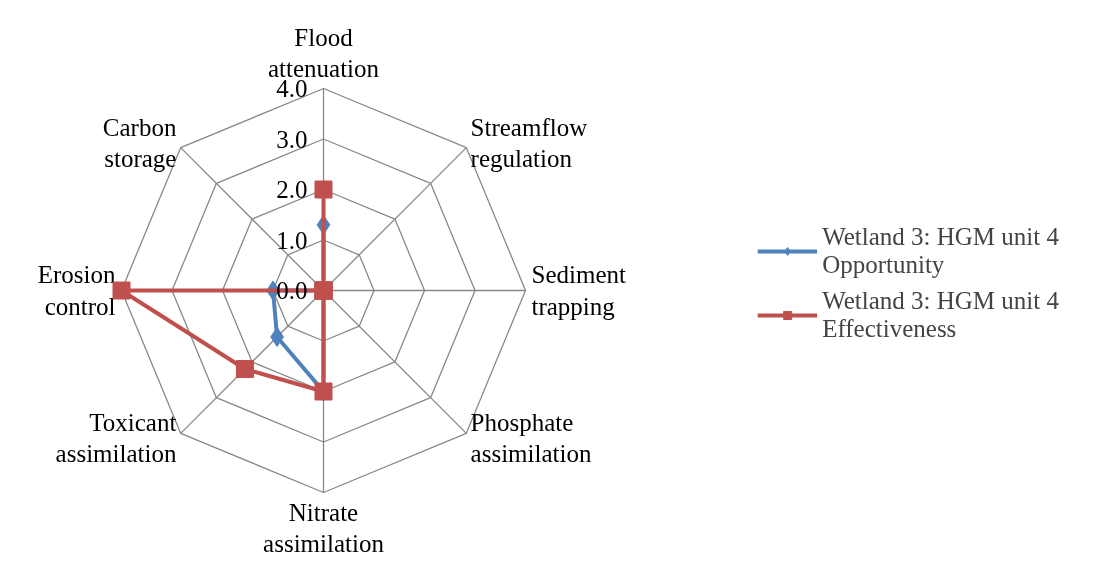  I want to click on y-tick-label: 1.0, so click(292, 240).